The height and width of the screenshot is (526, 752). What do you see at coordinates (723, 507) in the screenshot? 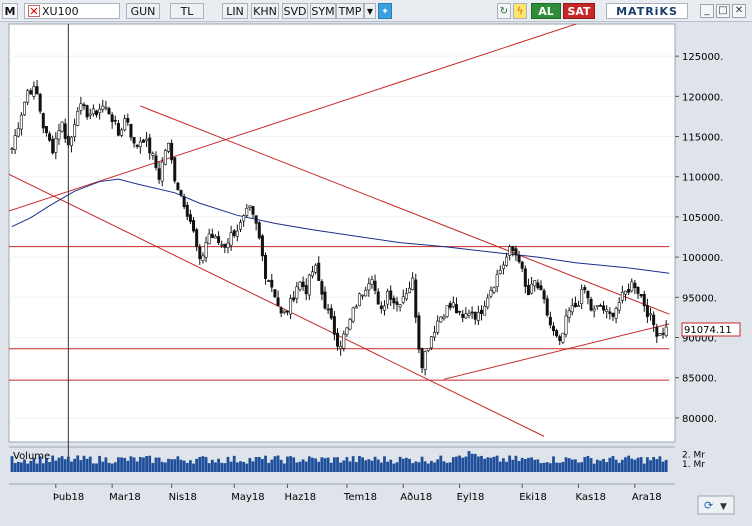
I see `chevron-down-icon: ▼` at bounding box center [723, 507].